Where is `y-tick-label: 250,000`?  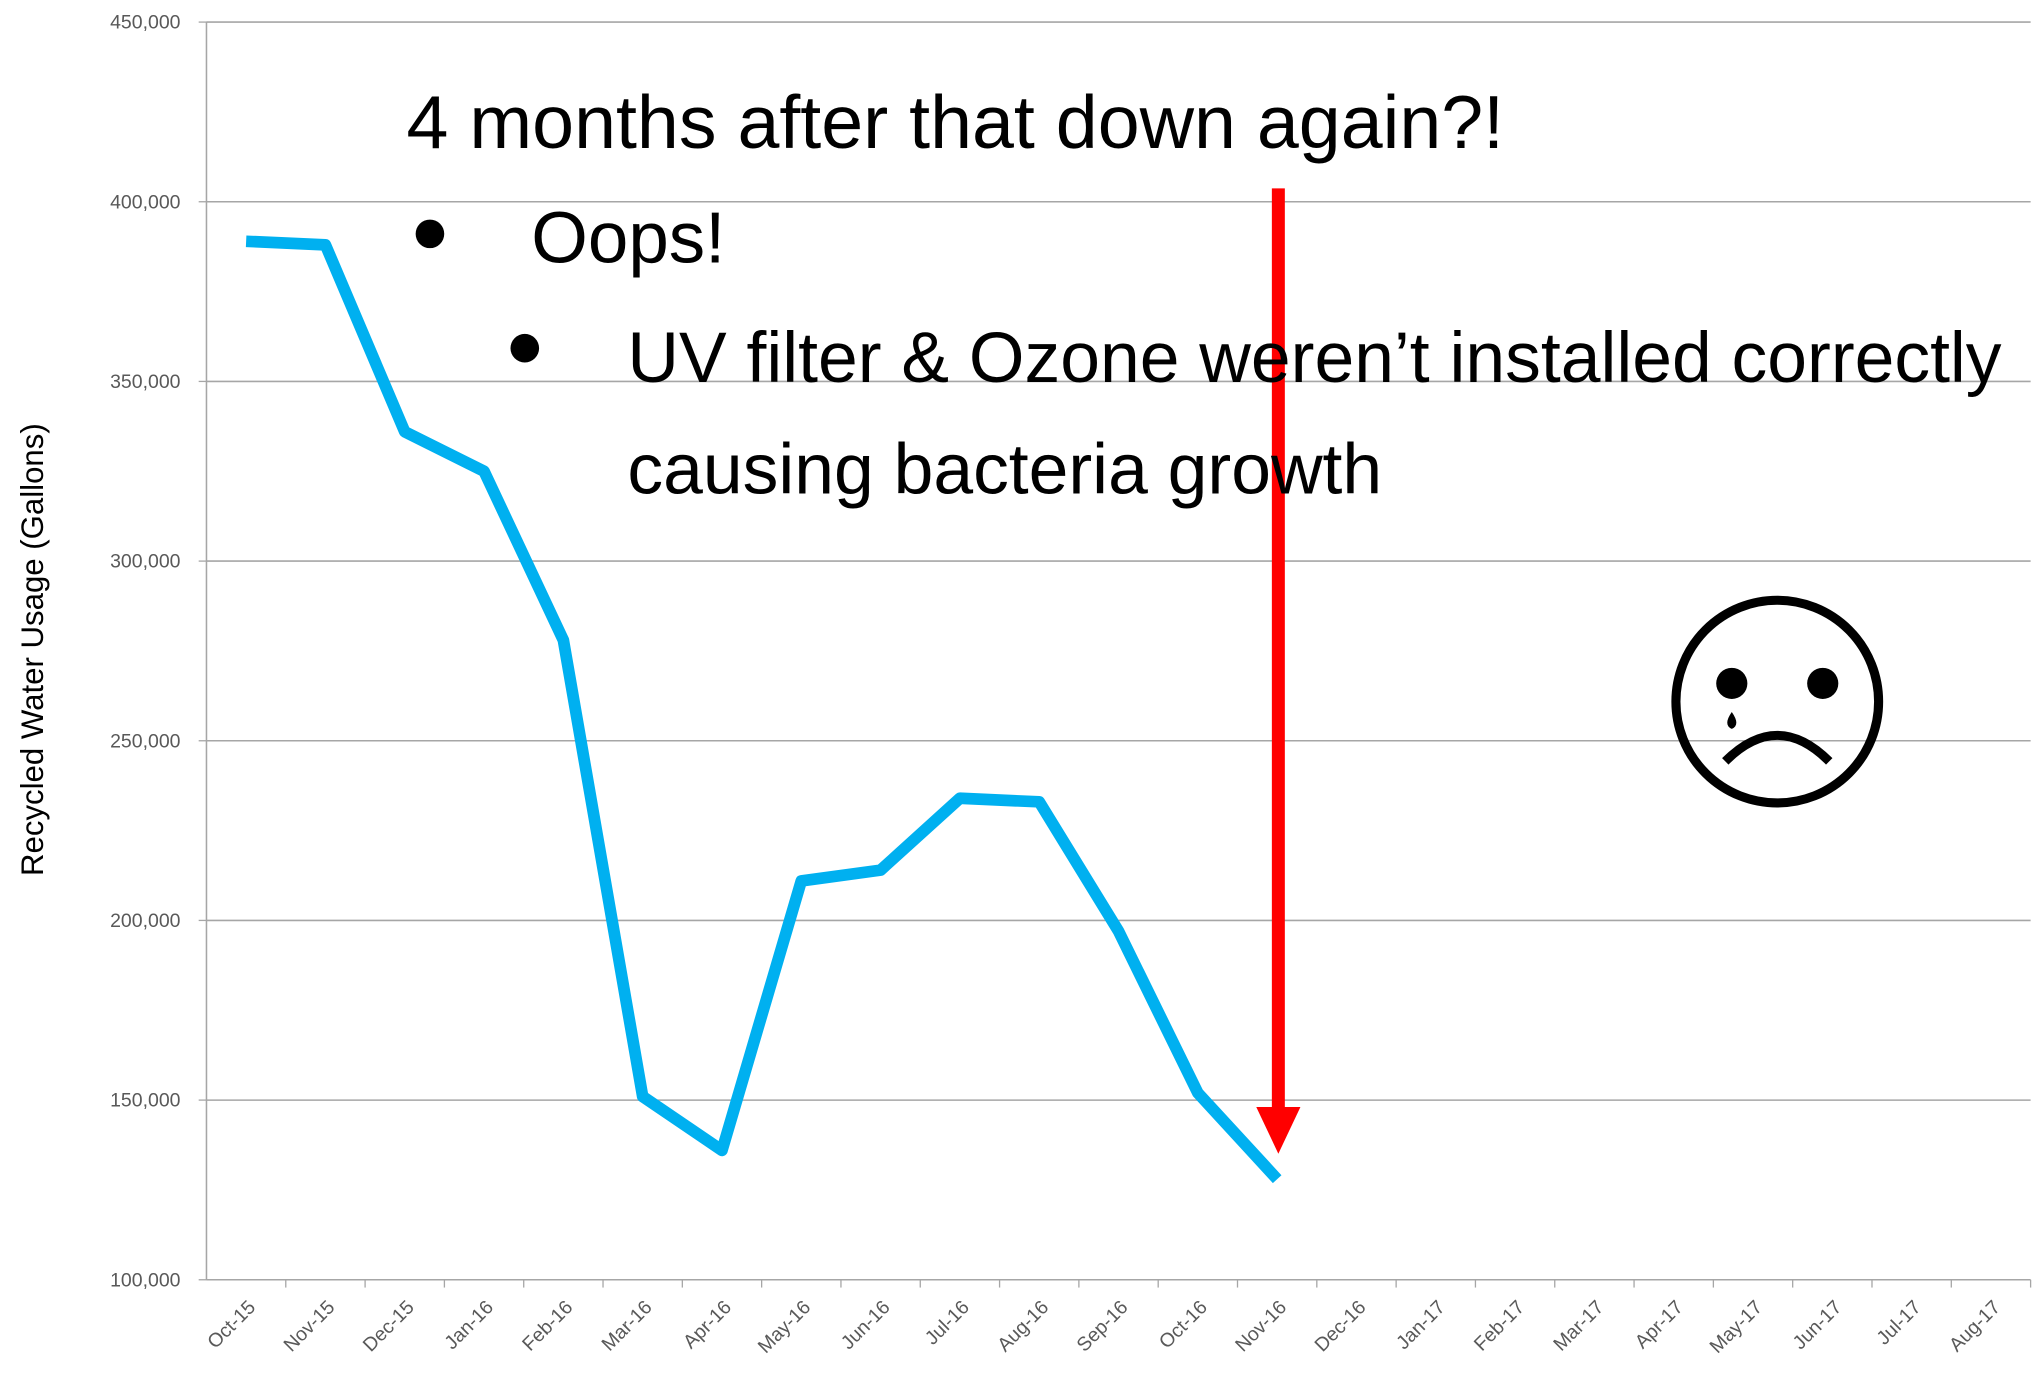 y-tick-label: 250,000 is located at coordinates (145, 741).